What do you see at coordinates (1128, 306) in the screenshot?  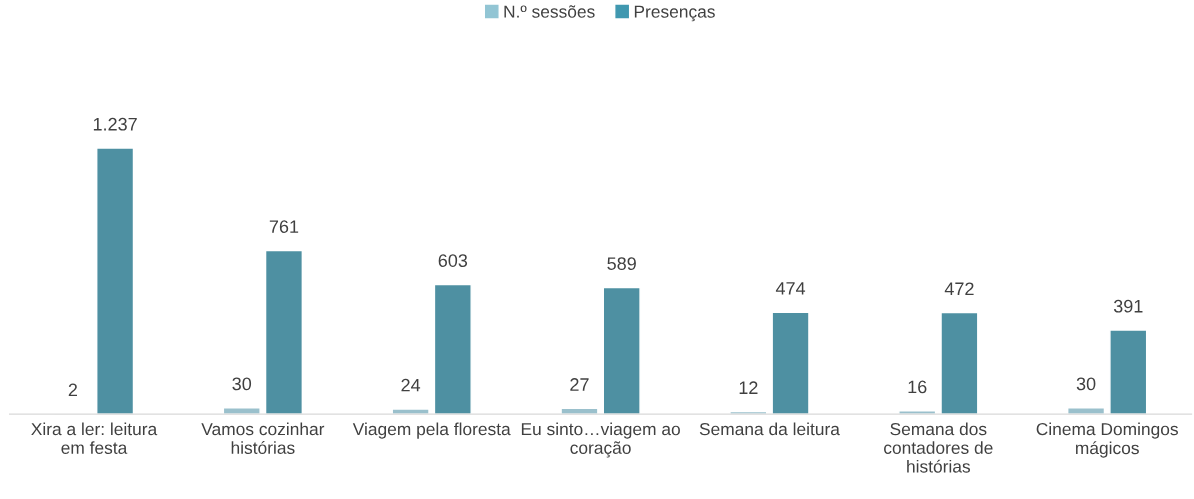 I see `data-label: 391` at bounding box center [1128, 306].